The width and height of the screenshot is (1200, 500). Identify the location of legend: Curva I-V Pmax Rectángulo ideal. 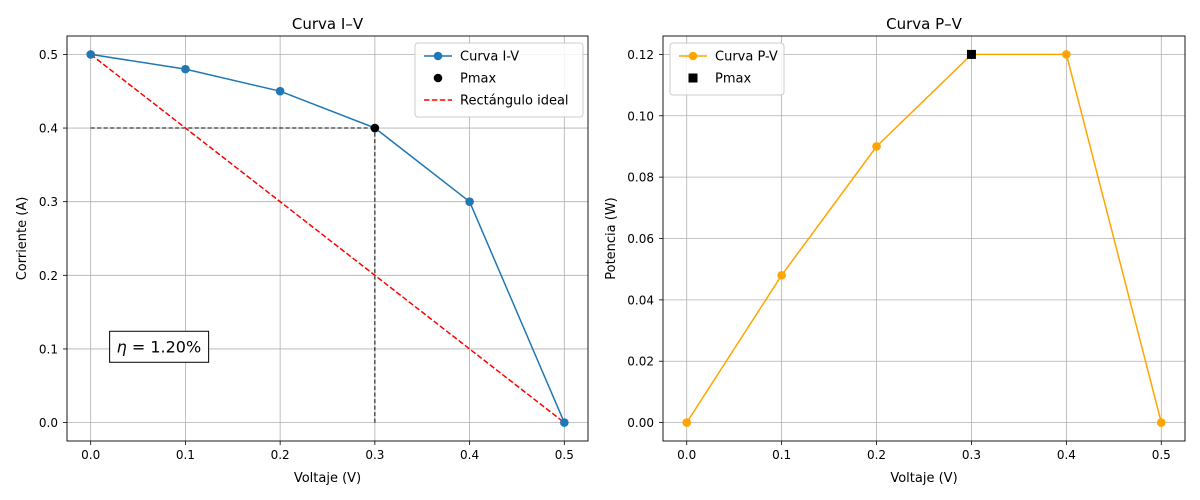
(499, 80).